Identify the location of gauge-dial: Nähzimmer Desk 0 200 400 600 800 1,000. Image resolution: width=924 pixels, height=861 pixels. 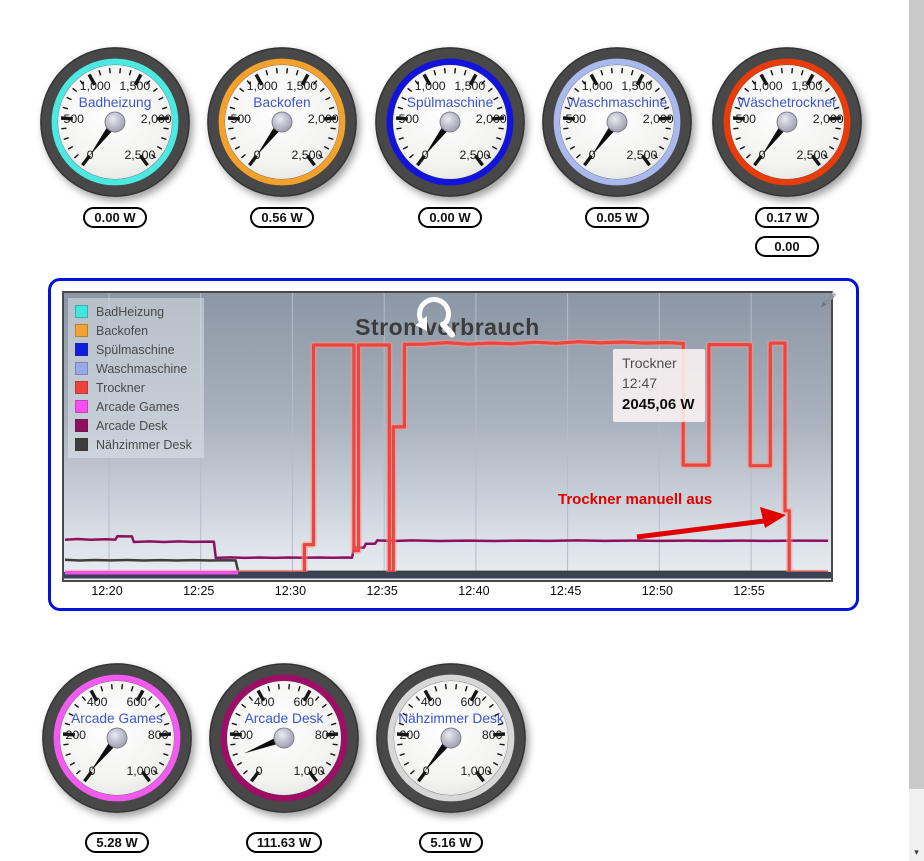
(451, 738).